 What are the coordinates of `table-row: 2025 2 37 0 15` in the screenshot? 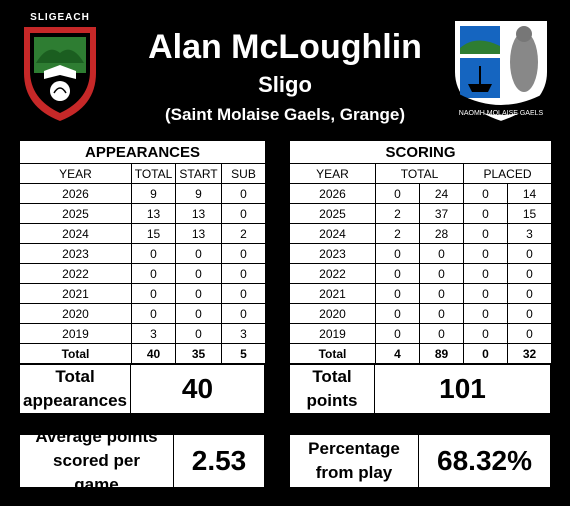 It's located at (420, 213).